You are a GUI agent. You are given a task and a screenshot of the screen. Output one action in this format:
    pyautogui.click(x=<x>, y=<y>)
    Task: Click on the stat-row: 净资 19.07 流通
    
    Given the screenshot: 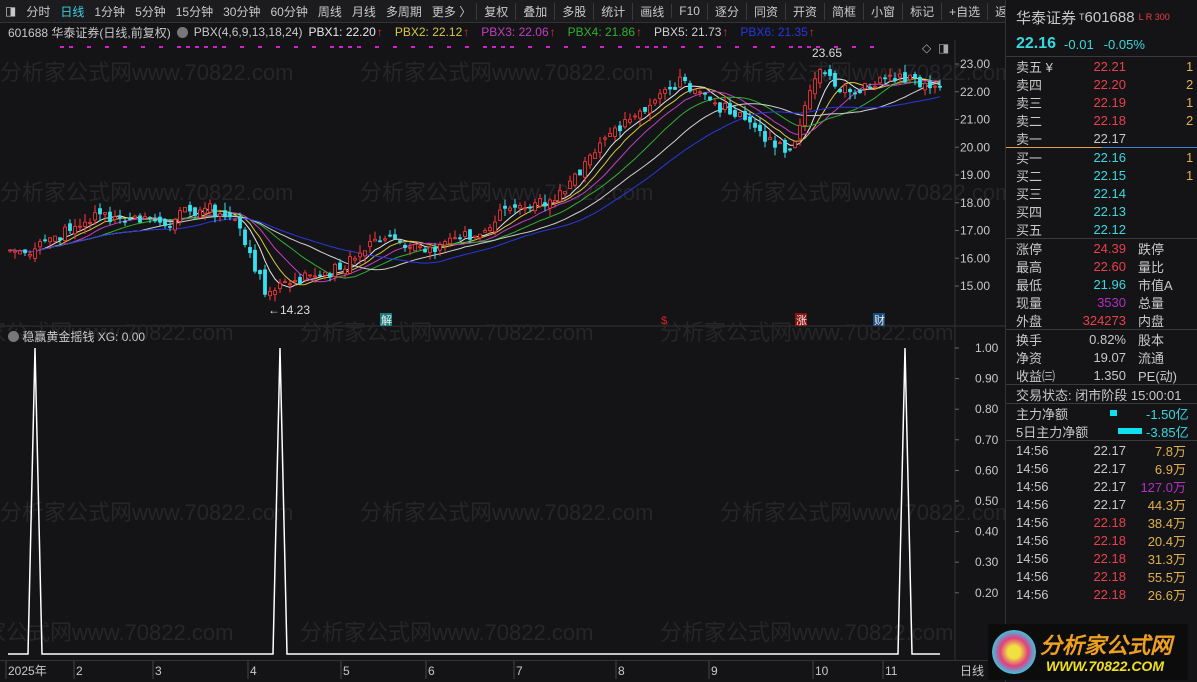 What is the action you would take?
    pyautogui.click(x=1101, y=357)
    